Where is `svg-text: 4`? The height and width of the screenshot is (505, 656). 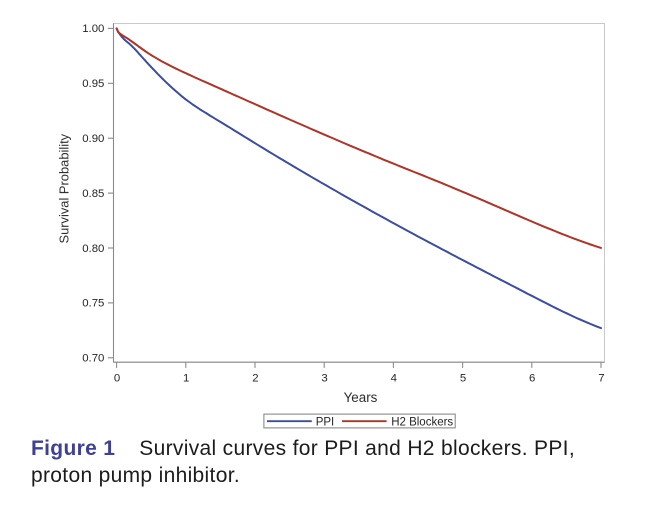
svg-text: 4 is located at coordinates (394, 378).